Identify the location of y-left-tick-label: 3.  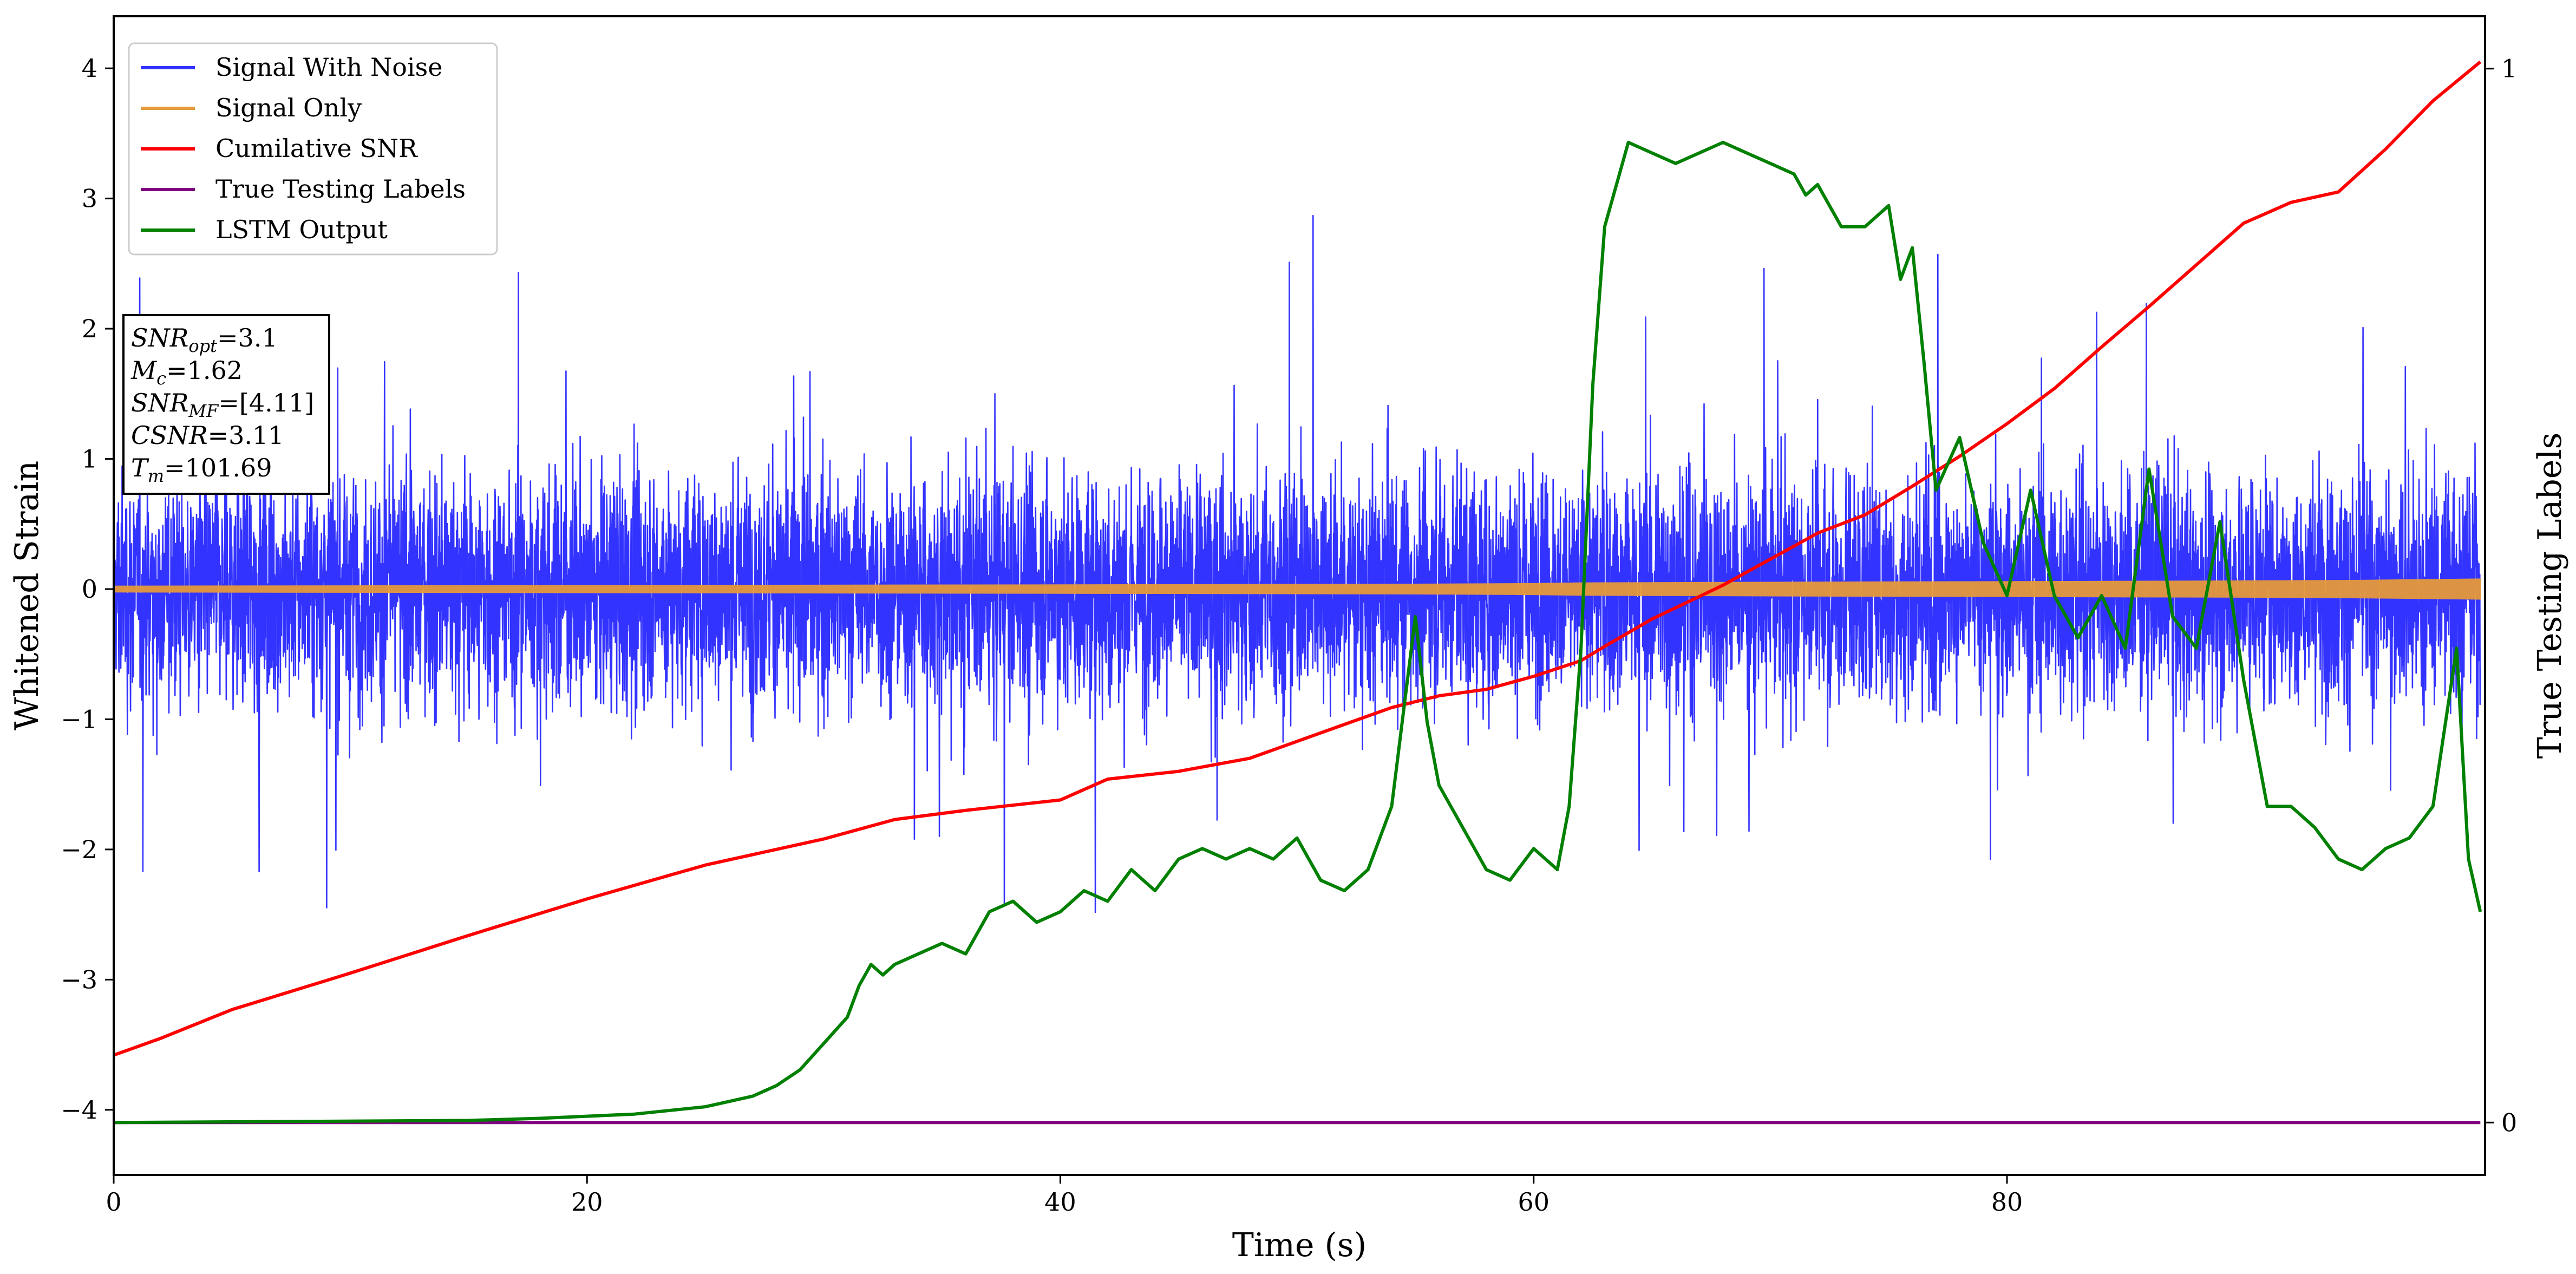
(90, 198).